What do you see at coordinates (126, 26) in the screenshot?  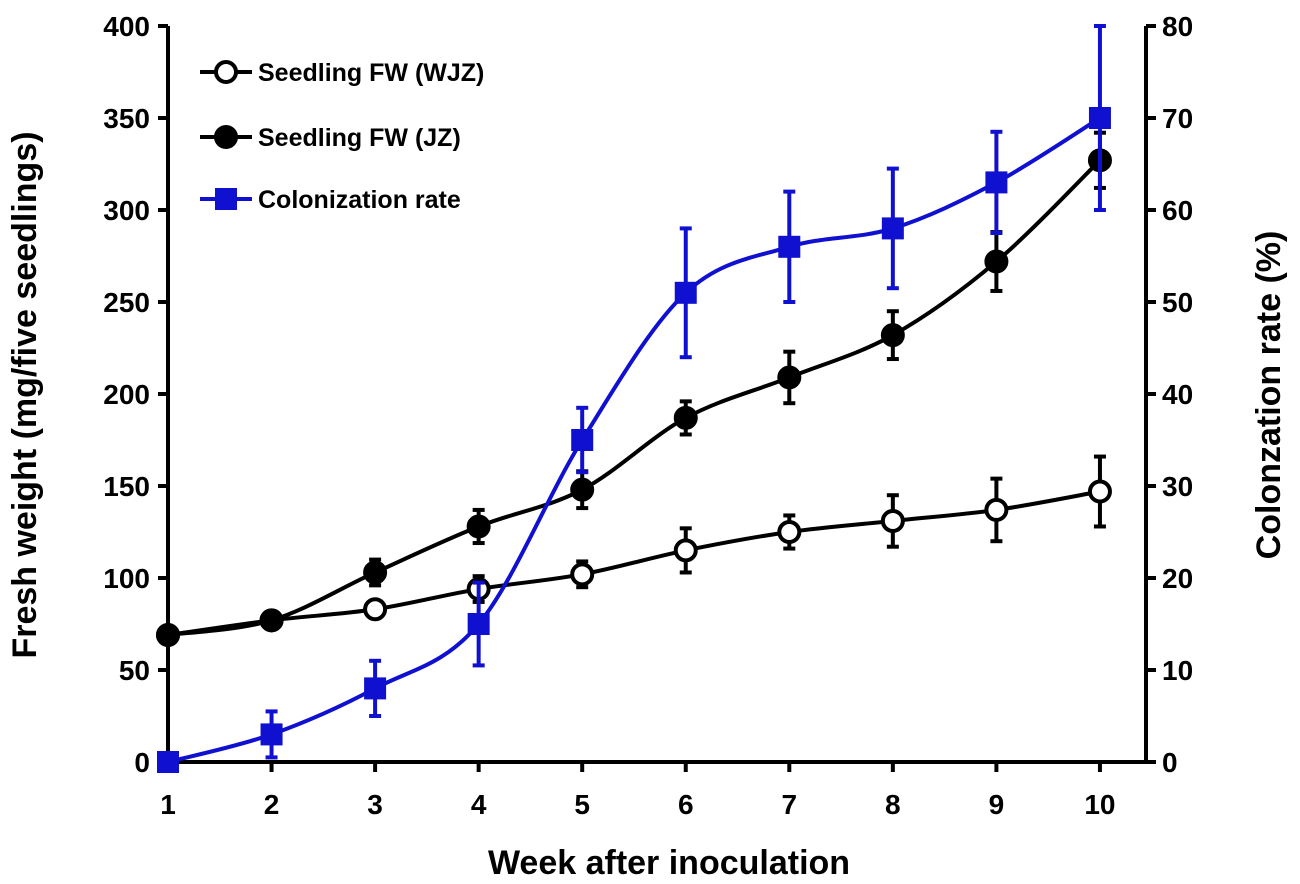 I see `y-left-tick-label: 400` at bounding box center [126, 26].